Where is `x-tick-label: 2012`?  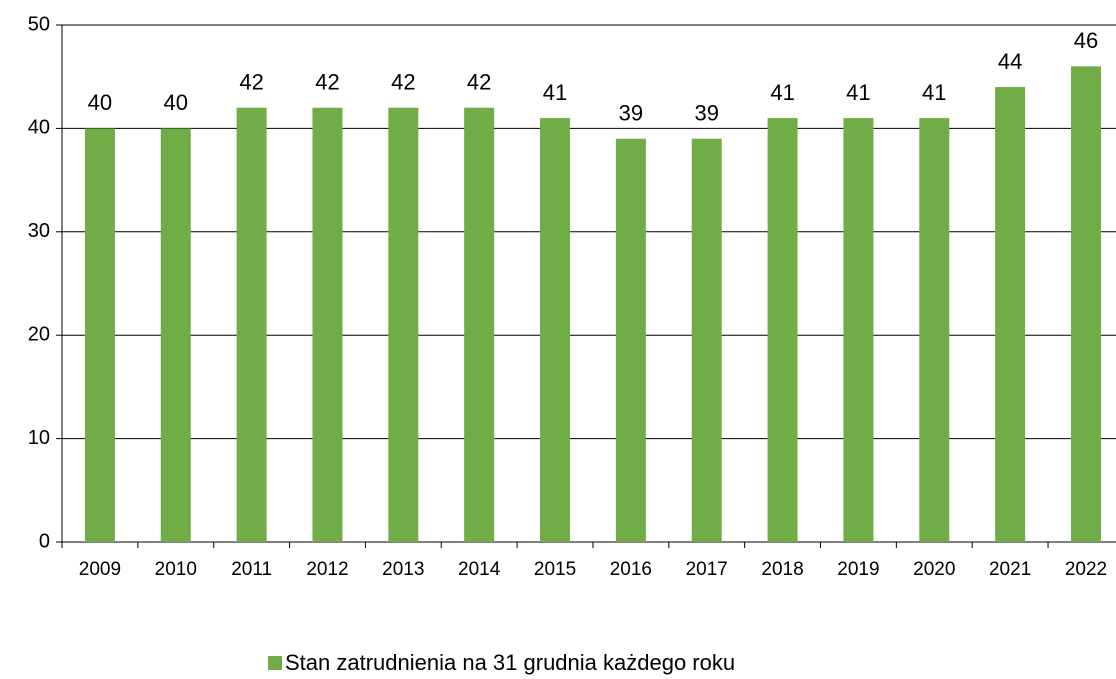 x-tick-label: 2012 is located at coordinates (327, 569).